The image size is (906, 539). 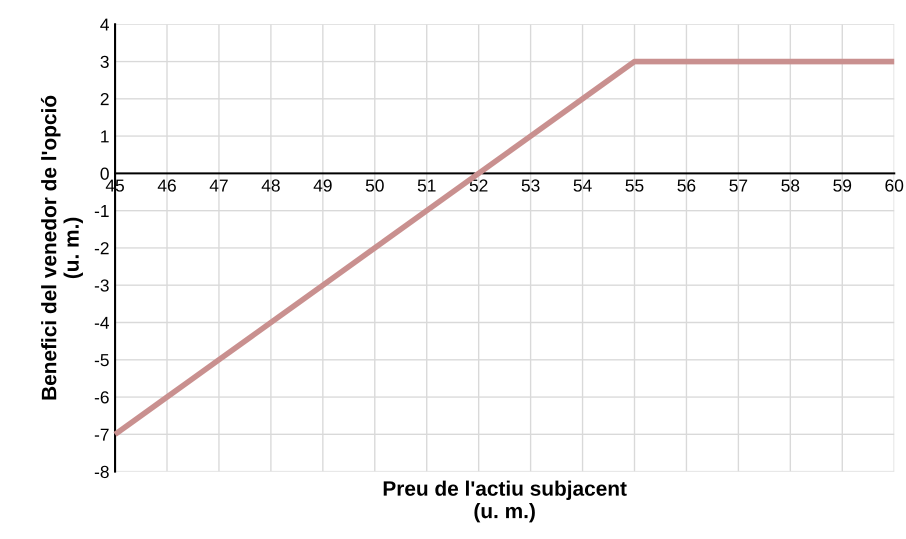 What do you see at coordinates (738, 186) in the screenshot?
I see `x-tick-label: 57` at bounding box center [738, 186].